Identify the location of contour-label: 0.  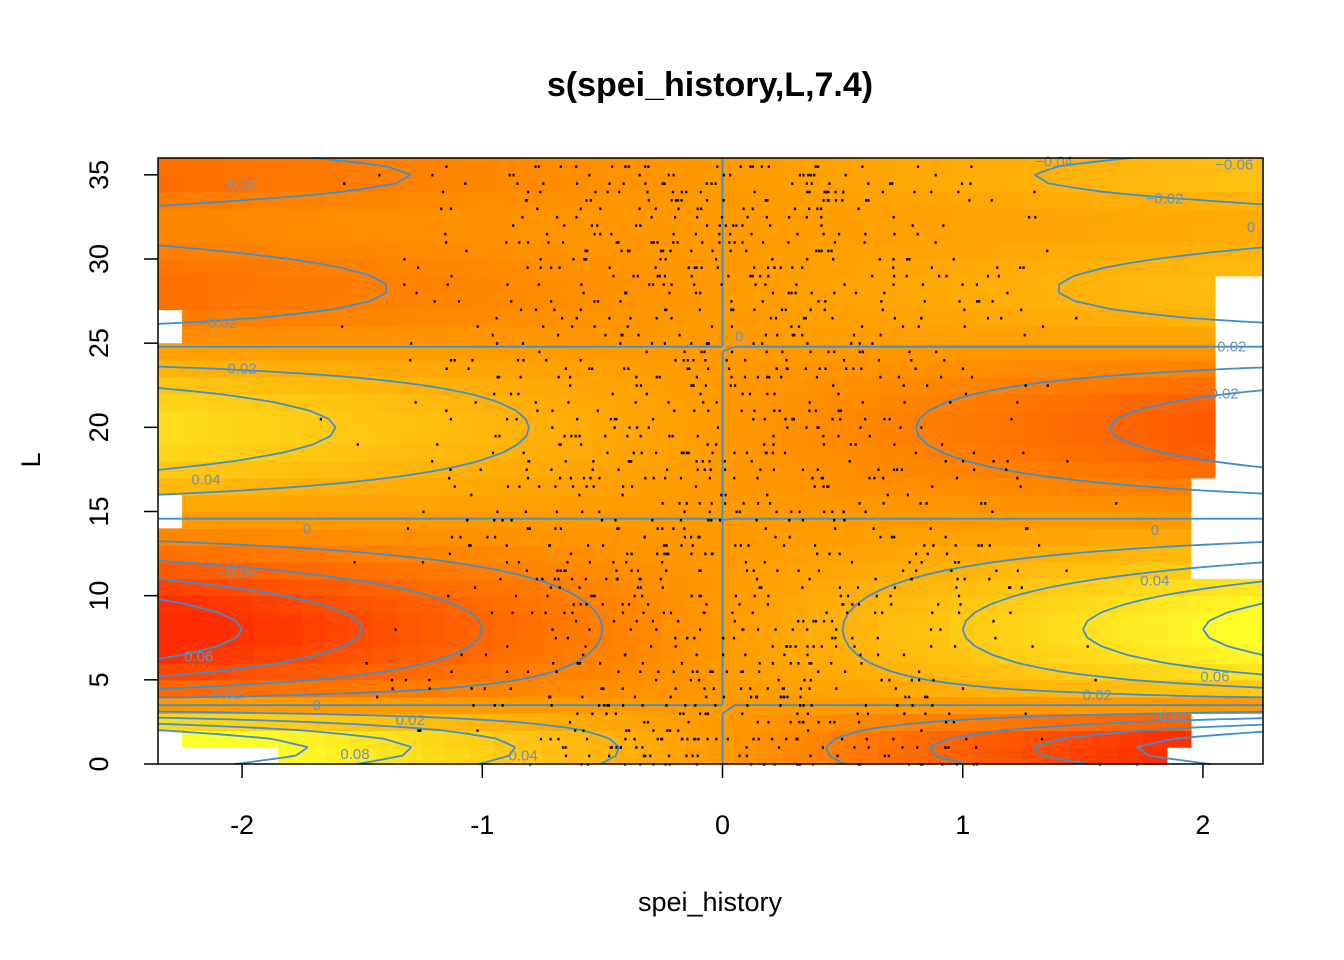
(1155, 530).